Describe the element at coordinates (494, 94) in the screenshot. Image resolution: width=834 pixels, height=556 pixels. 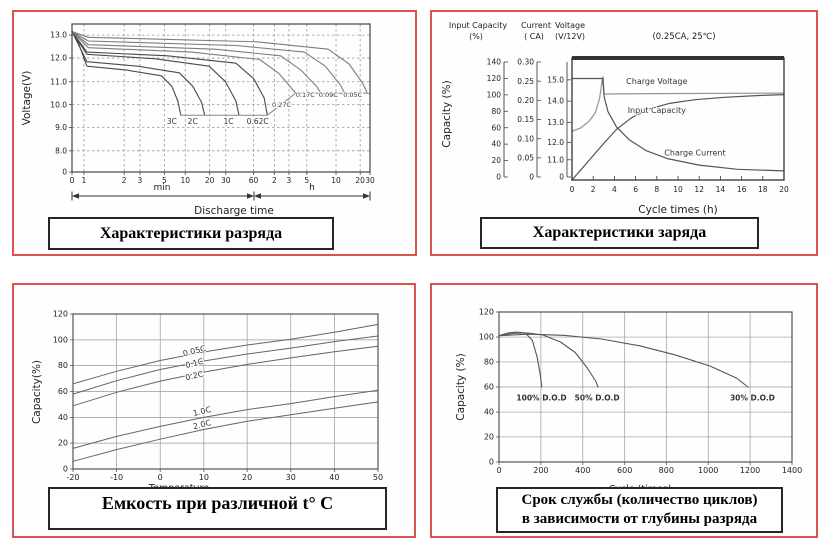
I see `sub-axis-tick-label: 100` at that location.